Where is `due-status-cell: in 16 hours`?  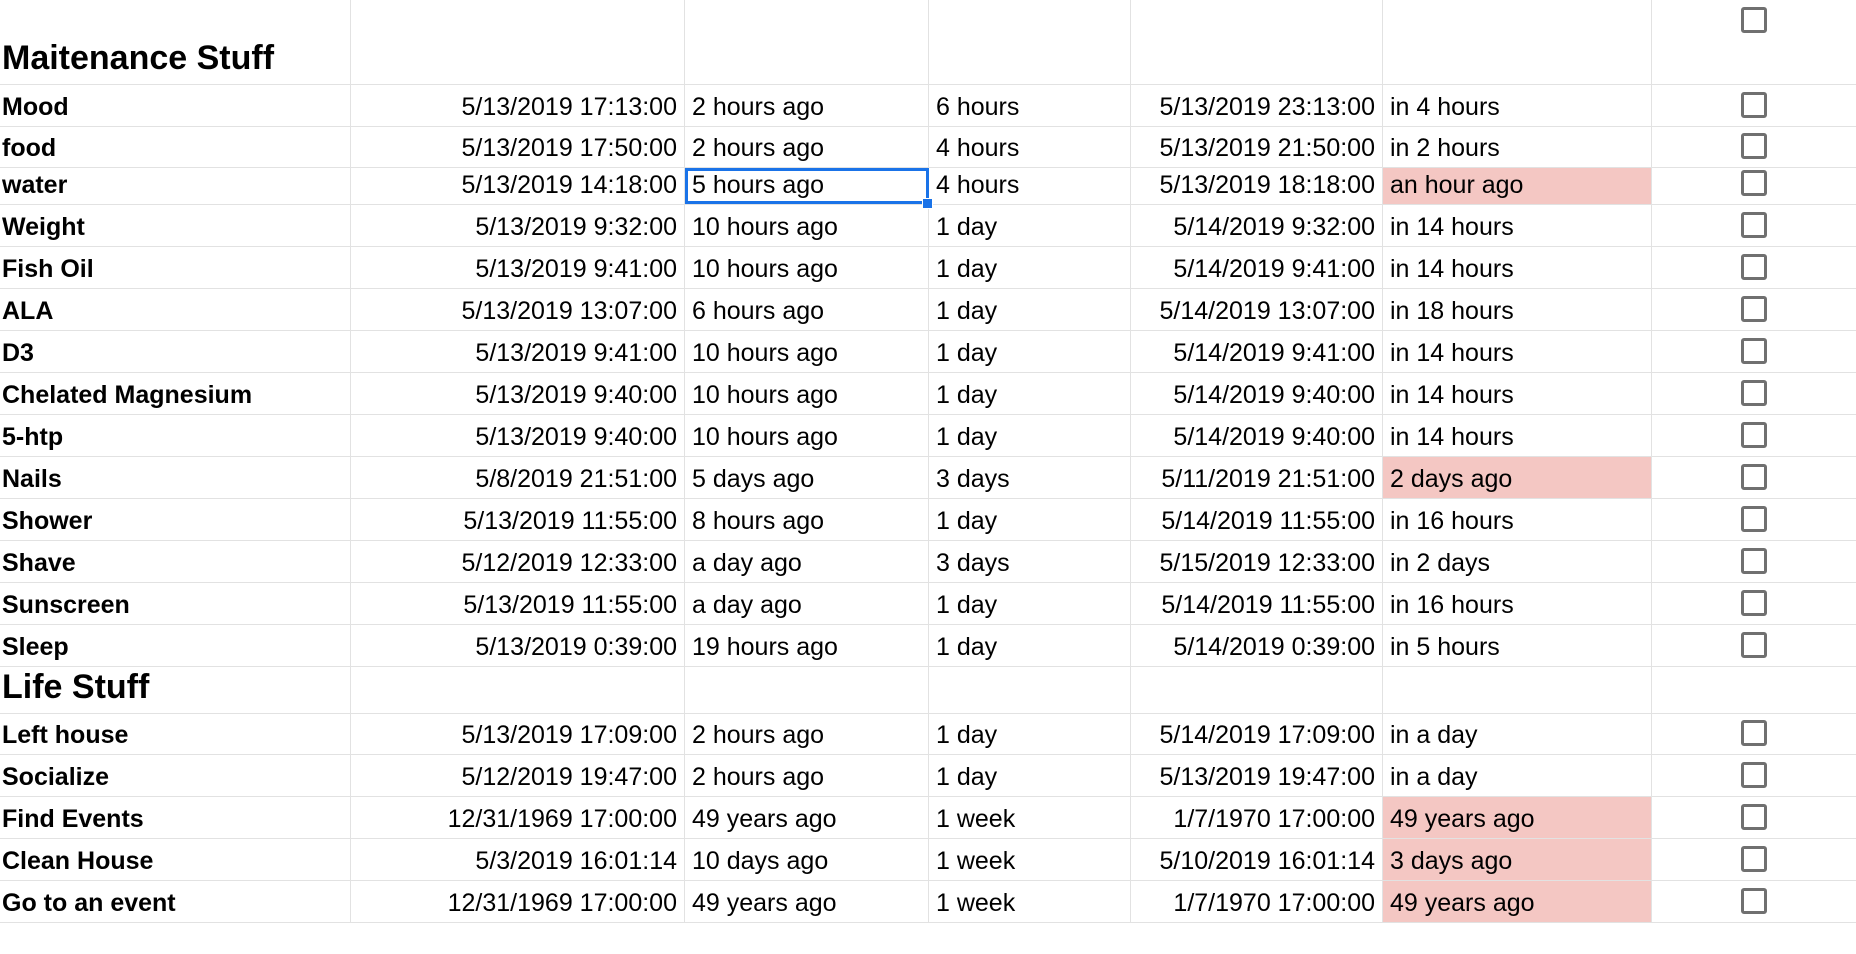
due-status-cell: in 16 hours is located at coordinates (1517, 519).